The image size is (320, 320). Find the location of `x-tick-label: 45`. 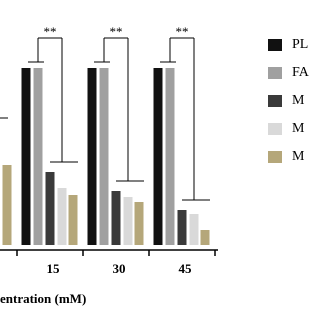

x-tick-label: 45 is located at coordinates (186, 268).